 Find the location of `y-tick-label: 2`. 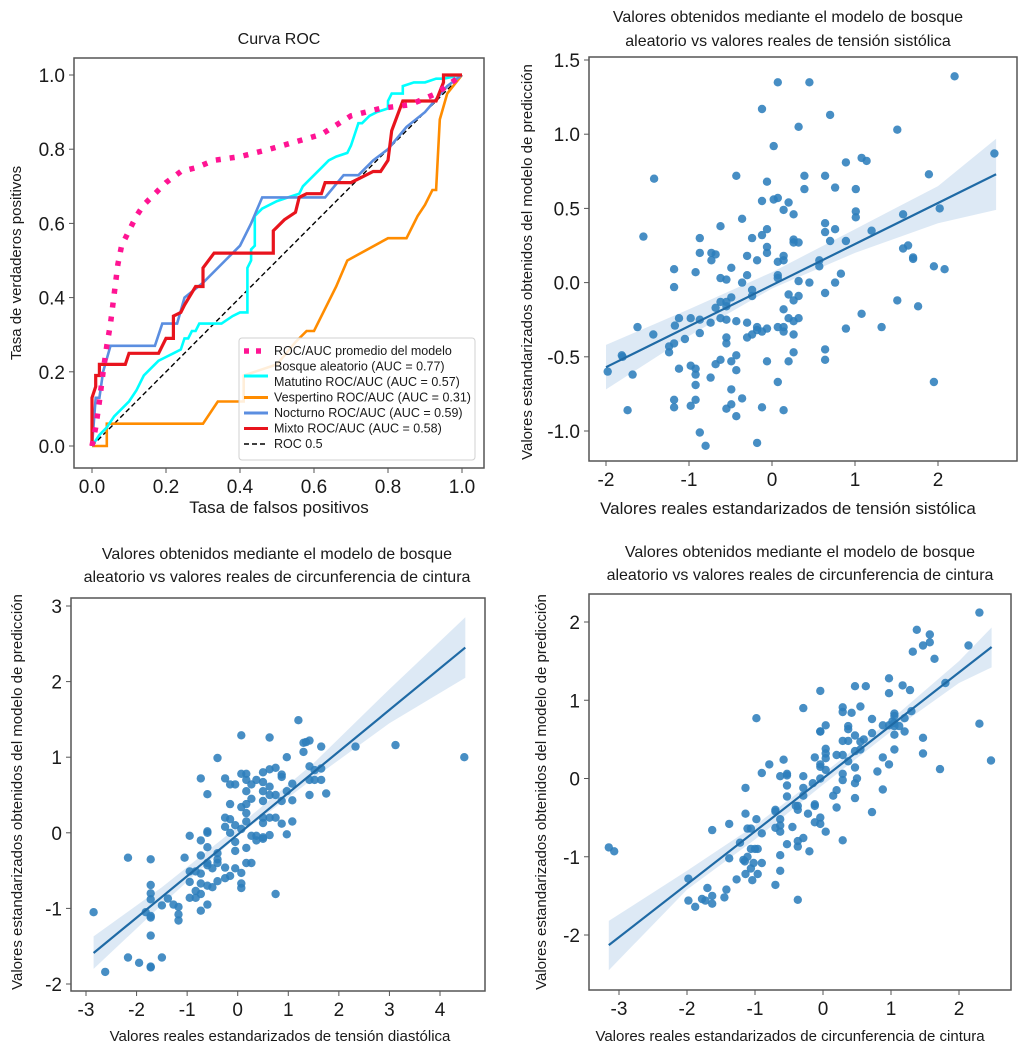

y-tick-label: 2 is located at coordinates (574, 623).